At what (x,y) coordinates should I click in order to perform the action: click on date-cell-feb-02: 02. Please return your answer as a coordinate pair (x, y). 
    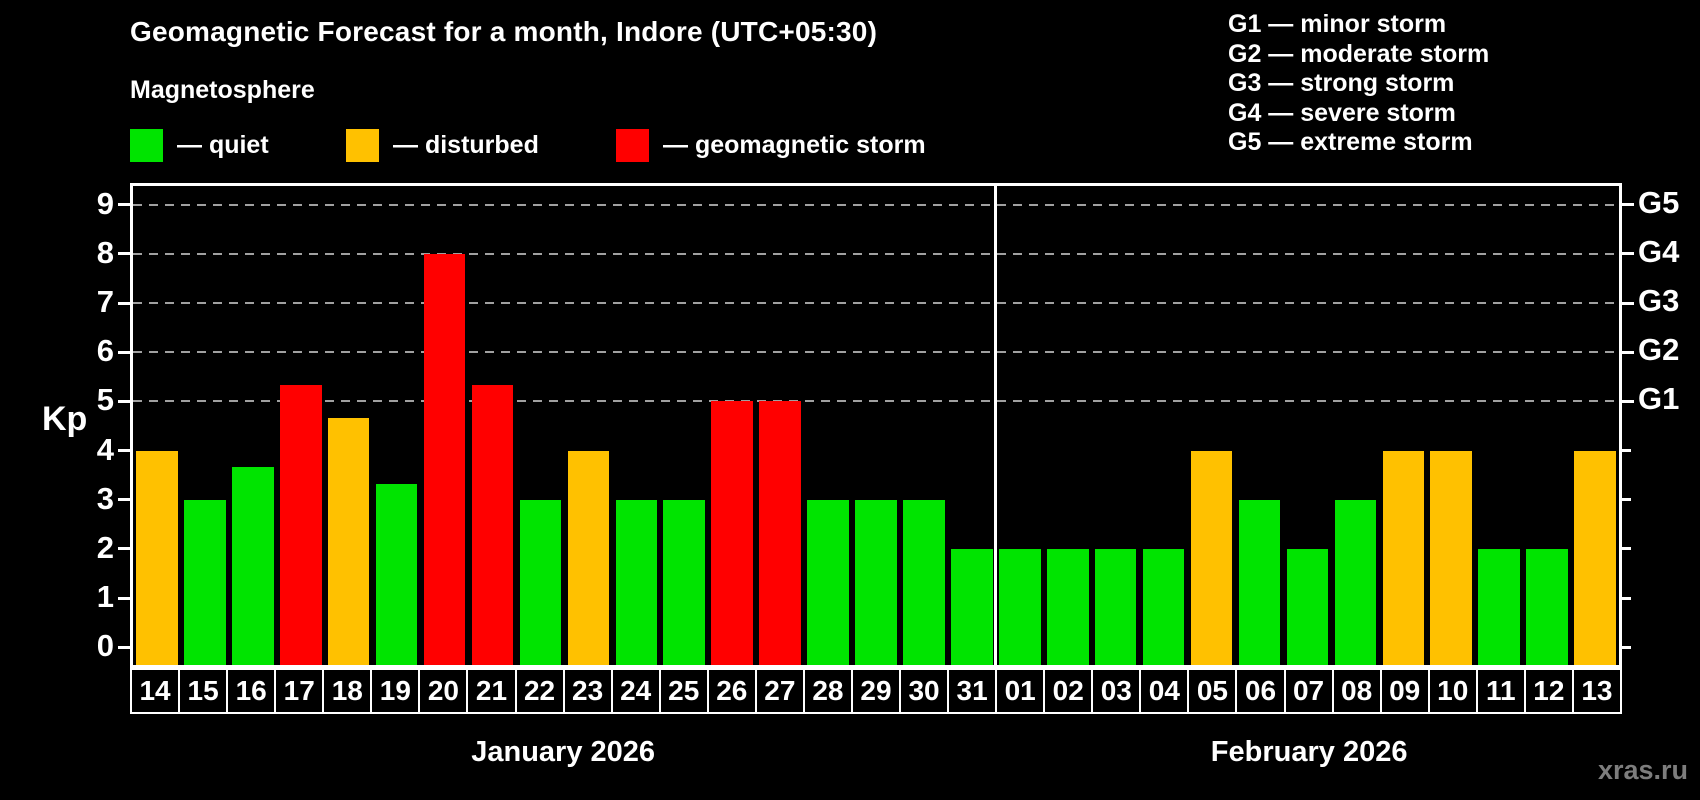
    Looking at the image, I should click on (1068, 691).